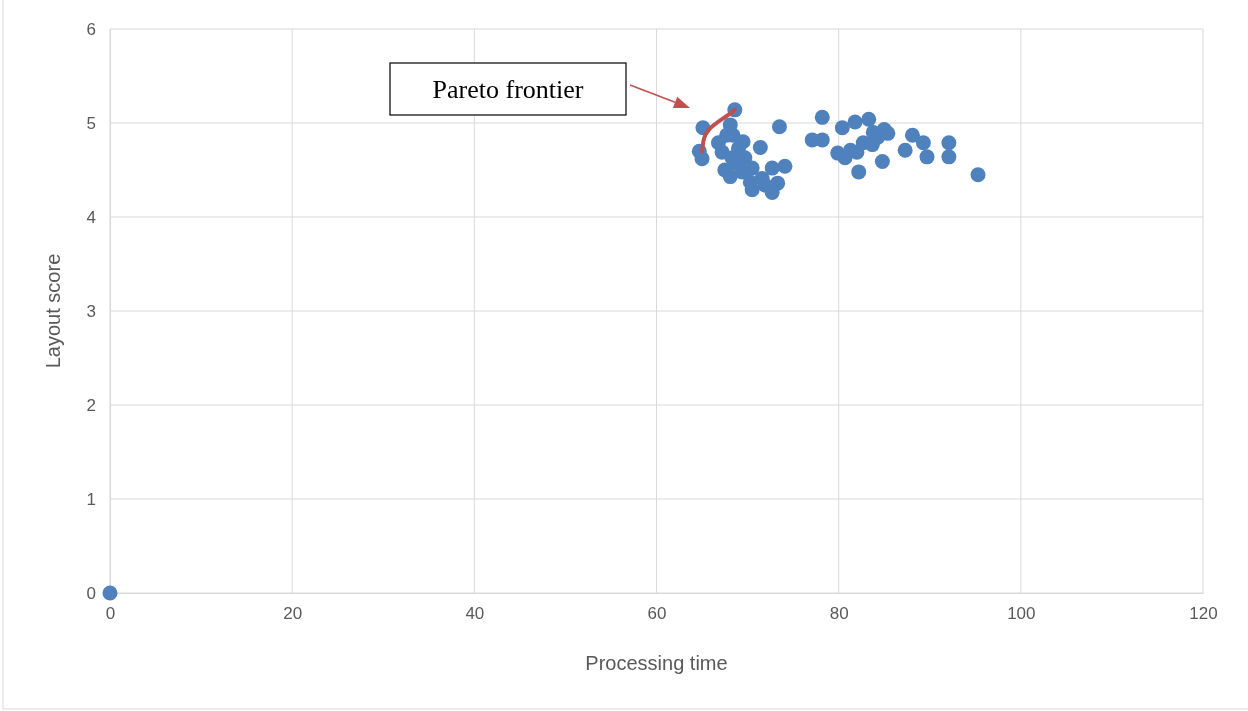 The image size is (1248, 711). Describe the element at coordinates (53, 311) in the screenshot. I see `y-axis-title: Layout score` at that location.